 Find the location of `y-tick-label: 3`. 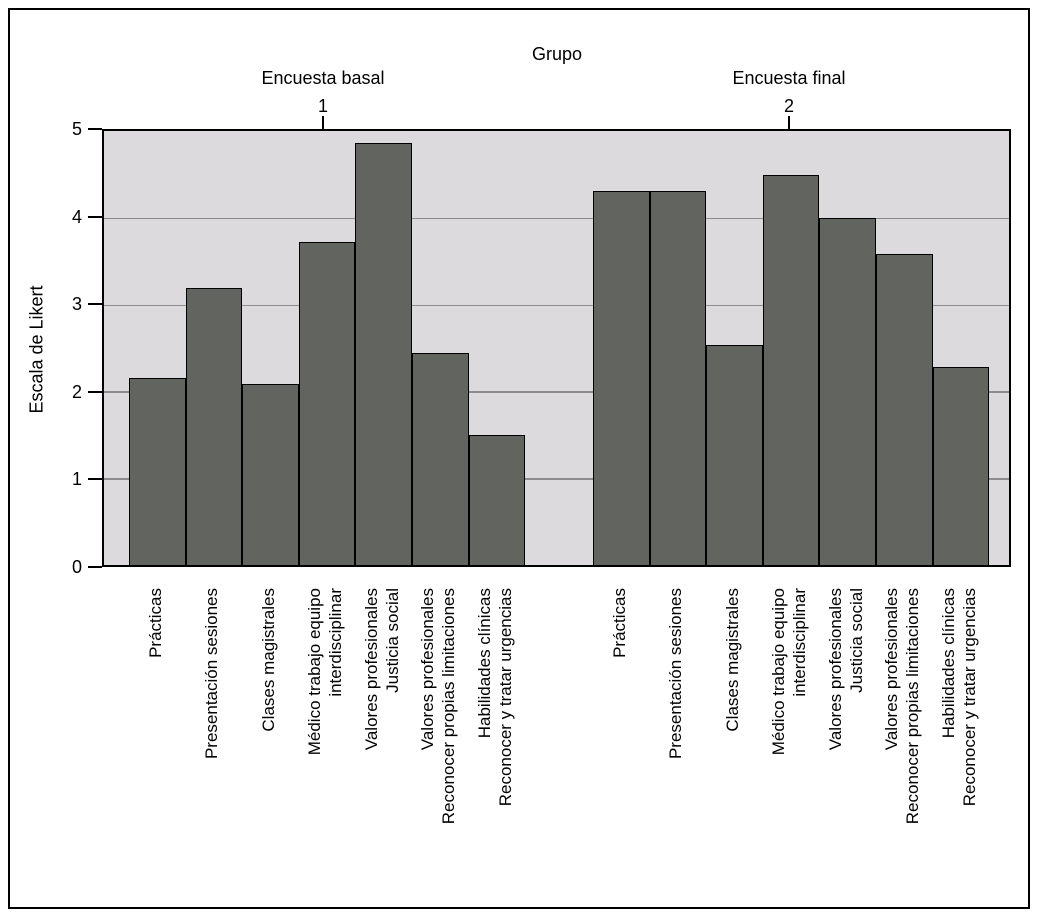

y-tick-label: 3 is located at coordinates (76, 304).